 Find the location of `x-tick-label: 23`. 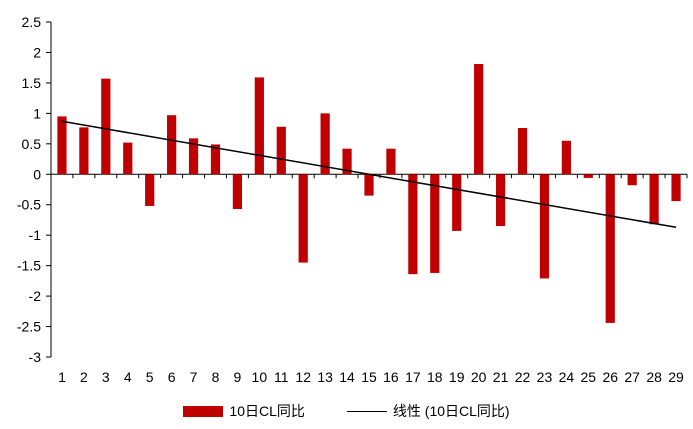

x-tick-label: 23 is located at coordinates (545, 377).